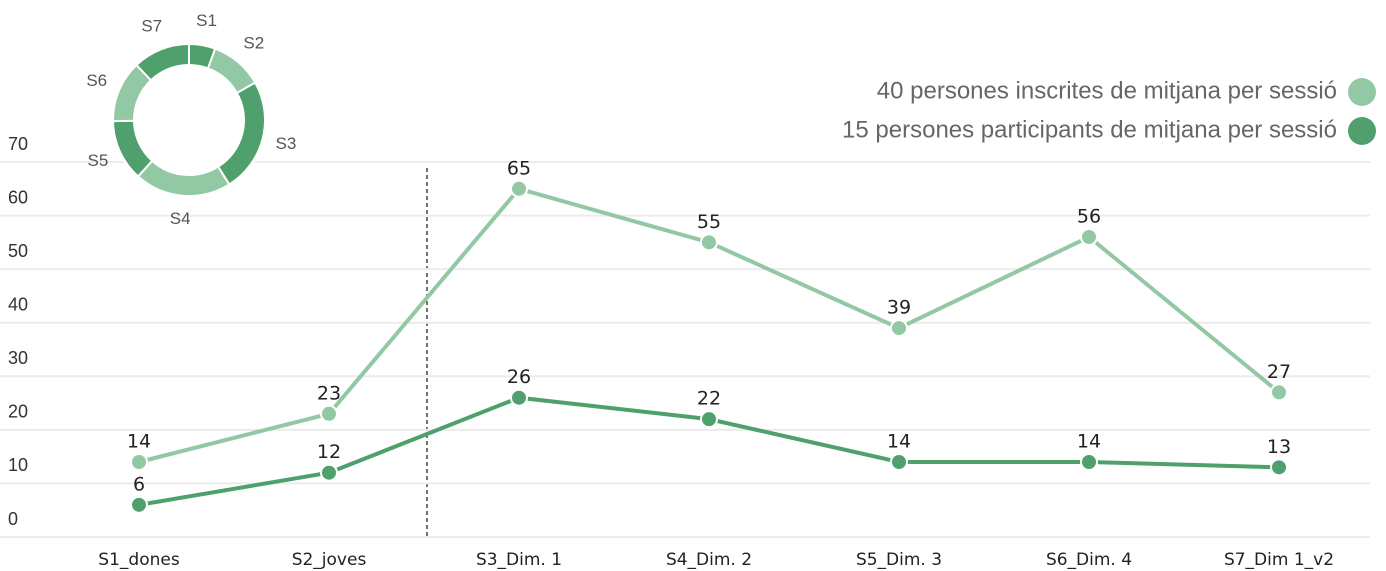 This screenshot has height=571, width=1386. What do you see at coordinates (329, 560) in the screenshot?
I see `x-tick-label: S2_joves` at bounding box center [329, 560].